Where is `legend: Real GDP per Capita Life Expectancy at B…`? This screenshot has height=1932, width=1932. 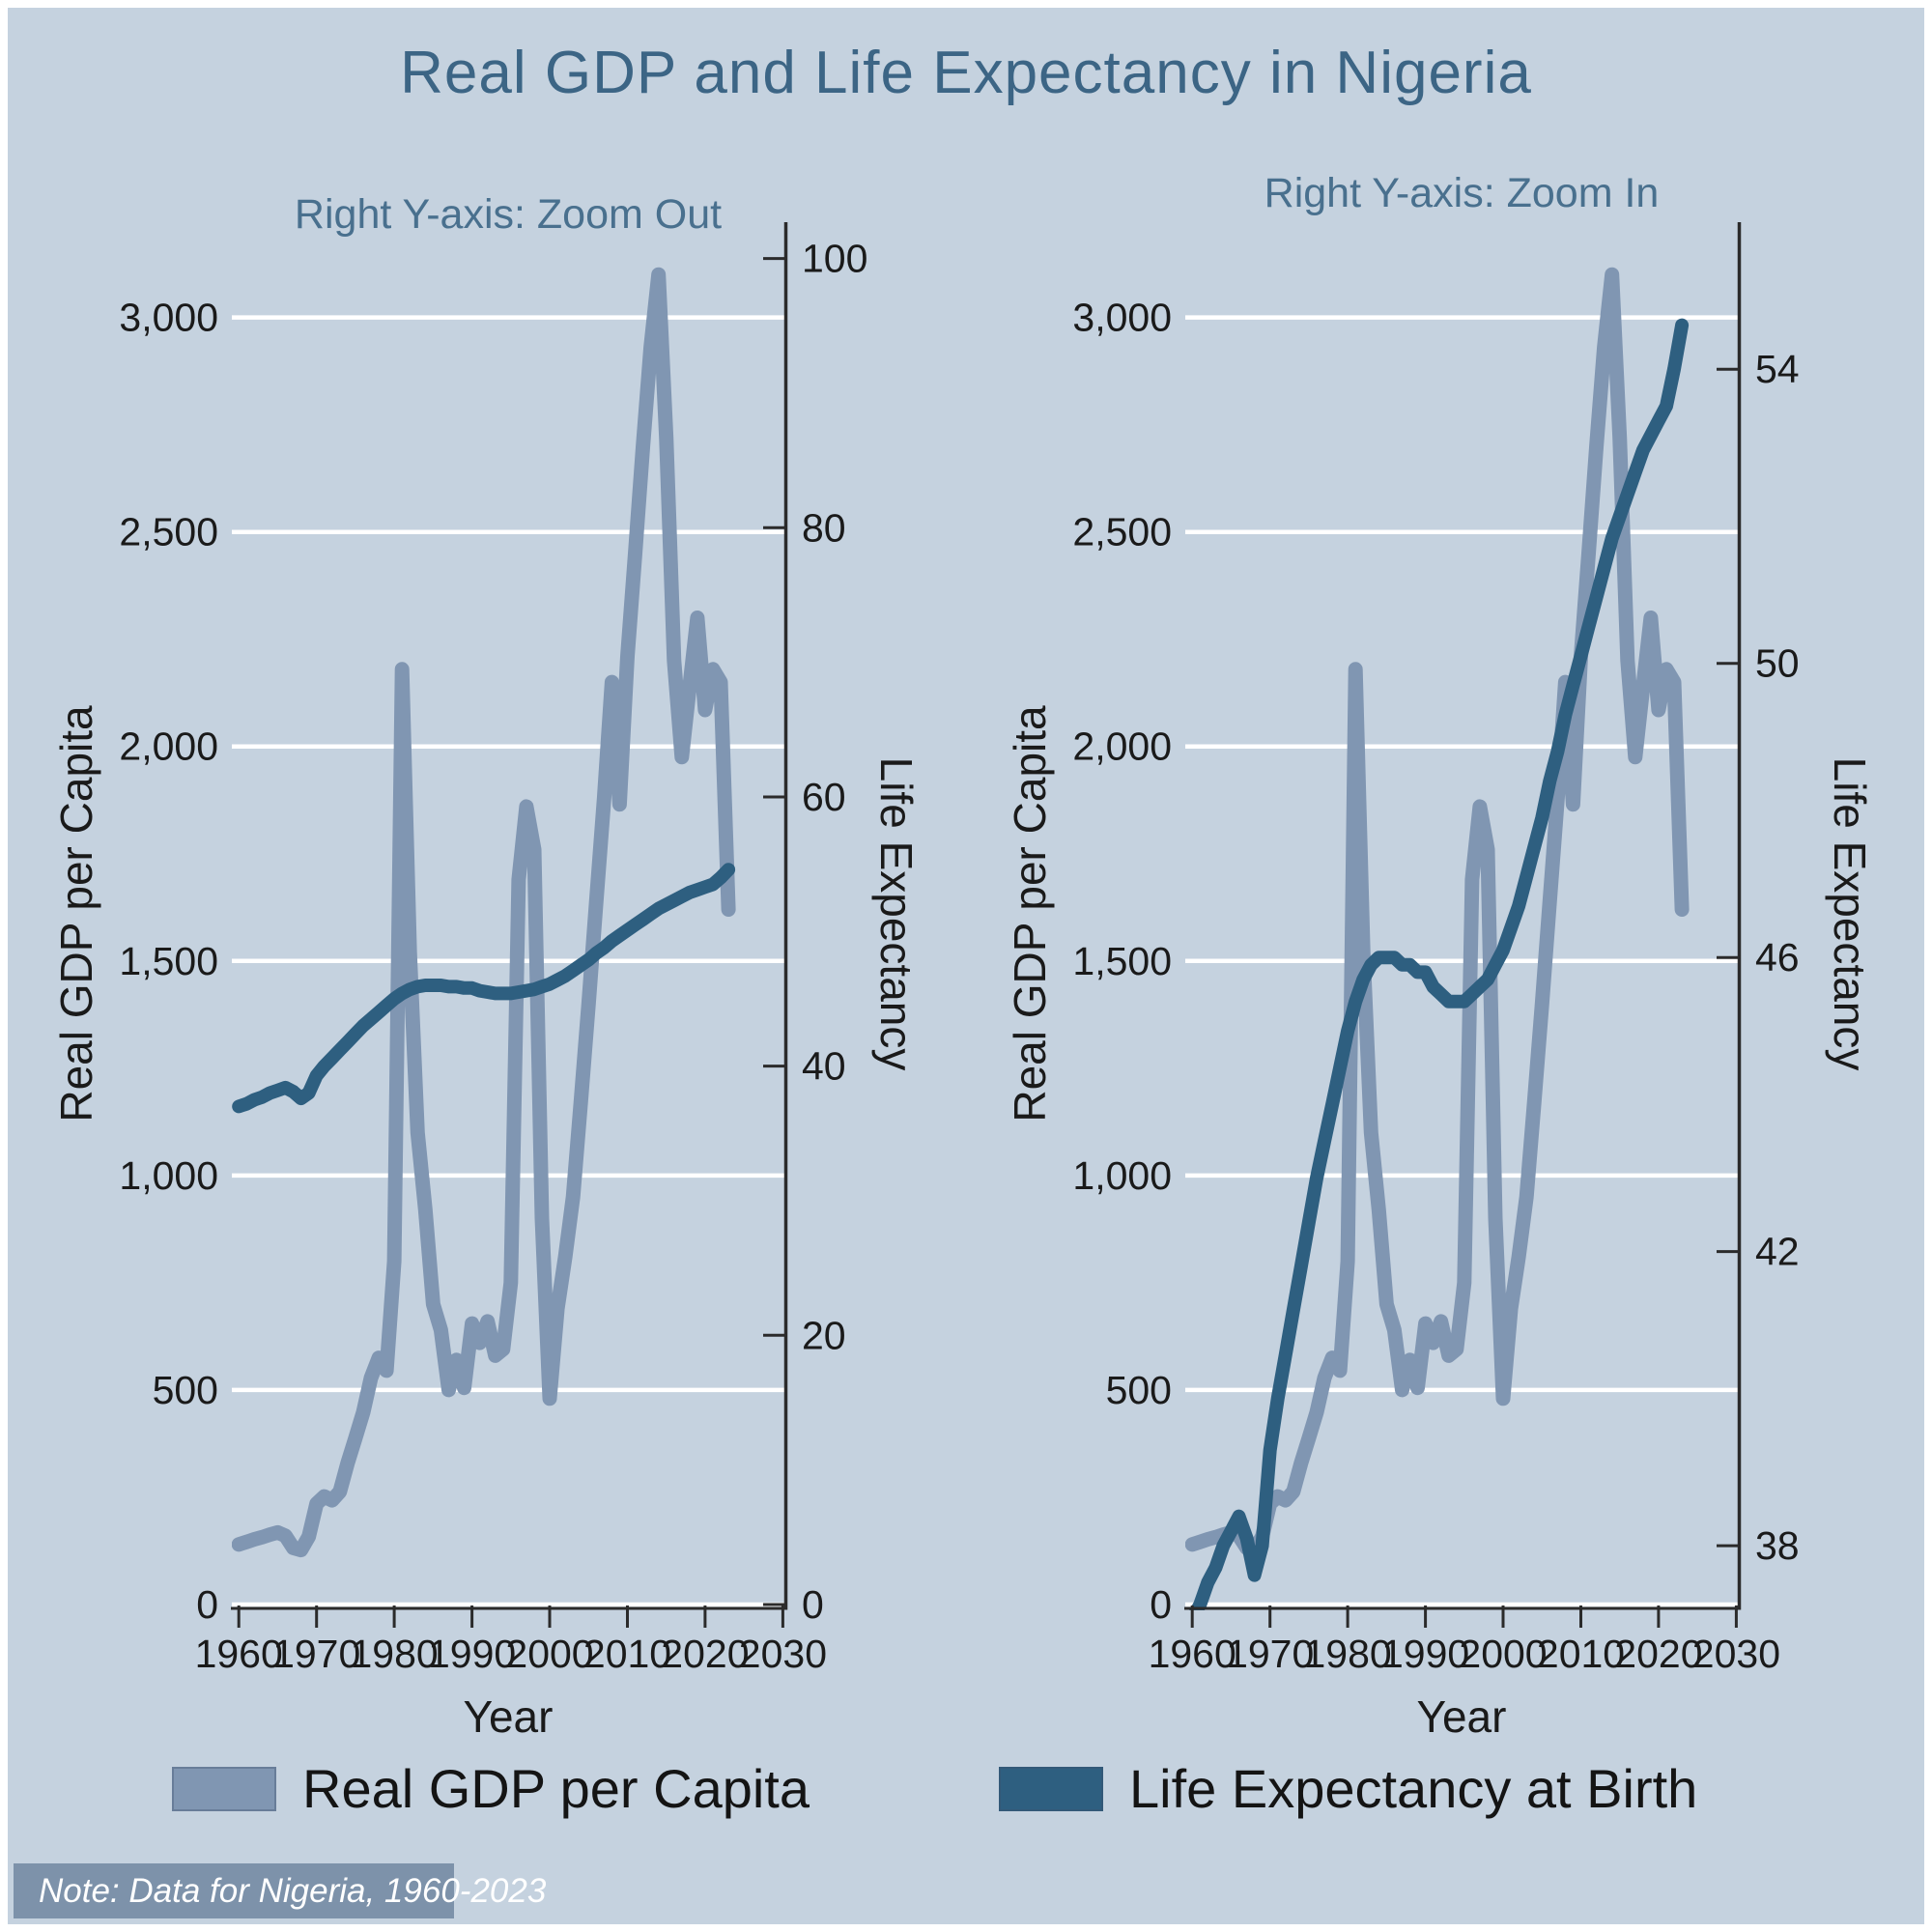
legend: Real GDP per Capita Life Expectancy at B… is located at coordinates (966, 1791).